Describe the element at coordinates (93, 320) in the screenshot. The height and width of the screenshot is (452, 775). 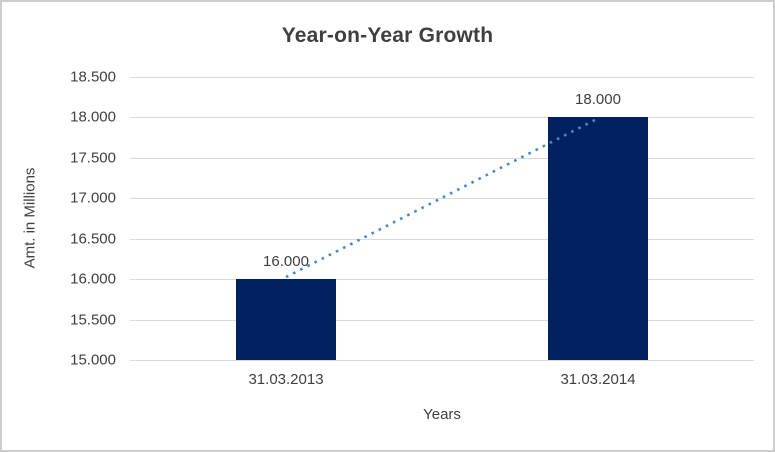
I see `y-tick-label: 15.500` at that location.